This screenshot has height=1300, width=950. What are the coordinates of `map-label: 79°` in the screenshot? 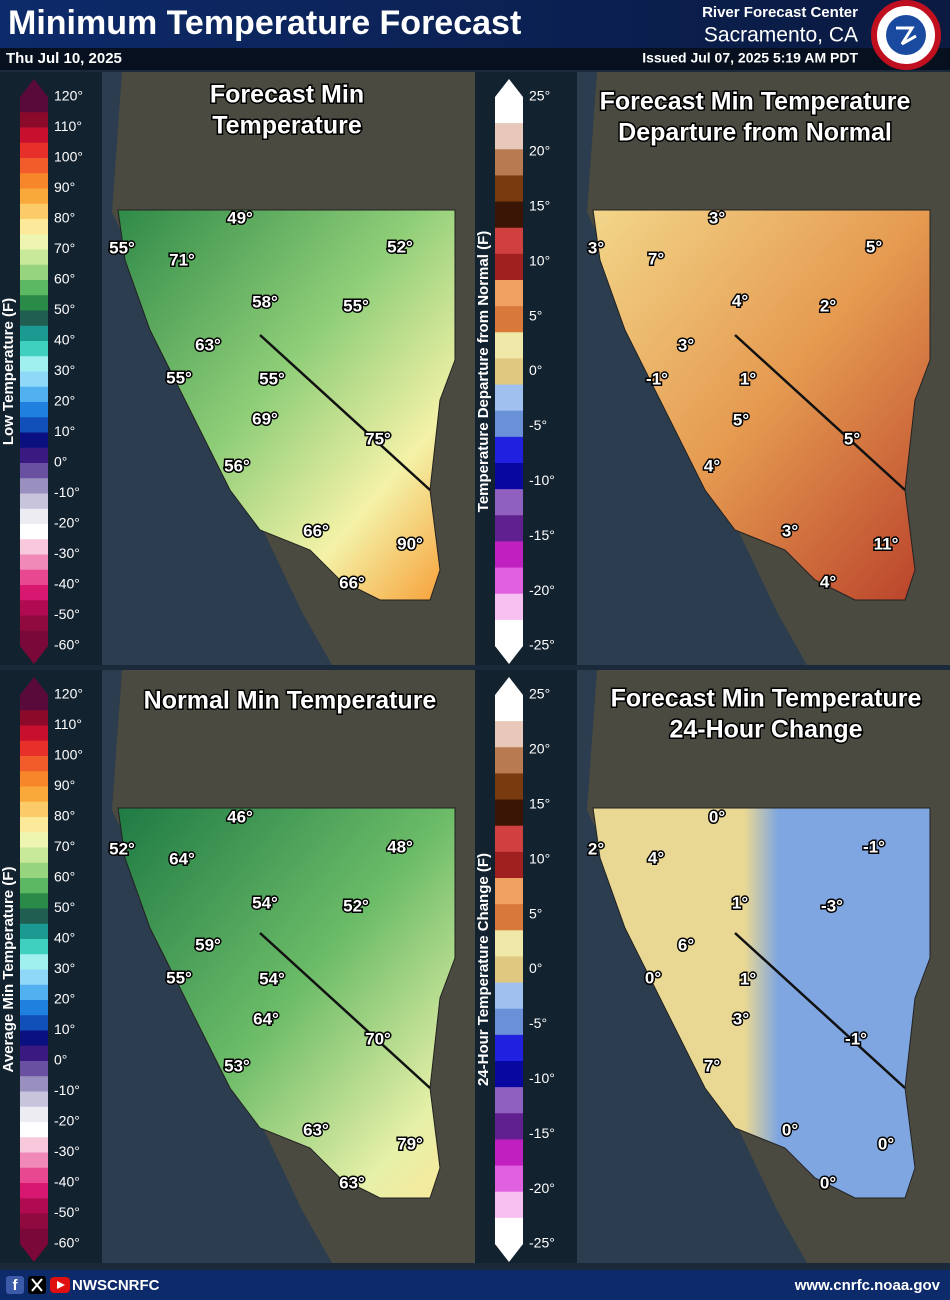 It's located at (410, 1143).